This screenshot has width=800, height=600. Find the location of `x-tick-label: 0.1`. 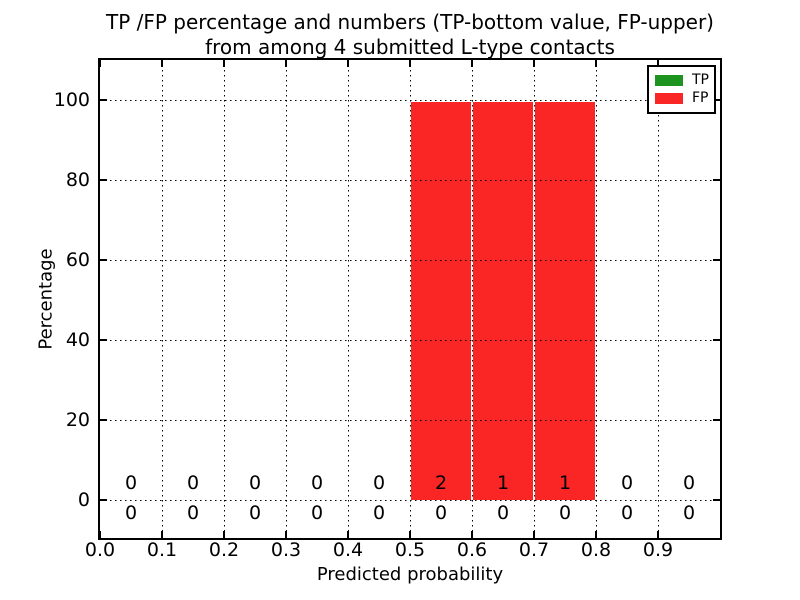

x-tick-label: 0.1 is located at coordinates (162, 550).